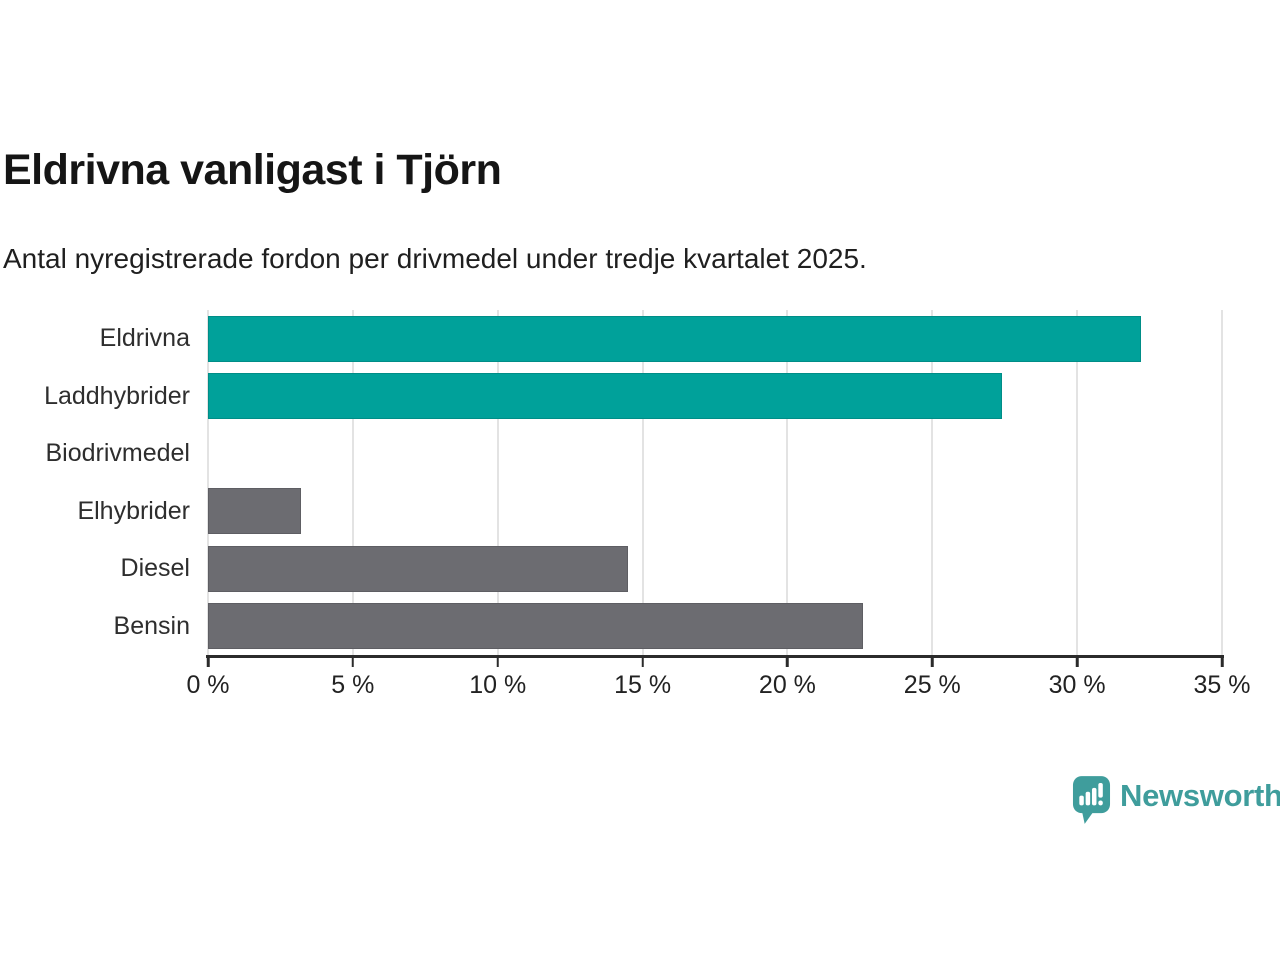 The width and height of the screenshot is (1280, 960). Describe the element at coordinates (787, 685) in the screenshot. I see `x-tick-label-20: 20 %` at that location.